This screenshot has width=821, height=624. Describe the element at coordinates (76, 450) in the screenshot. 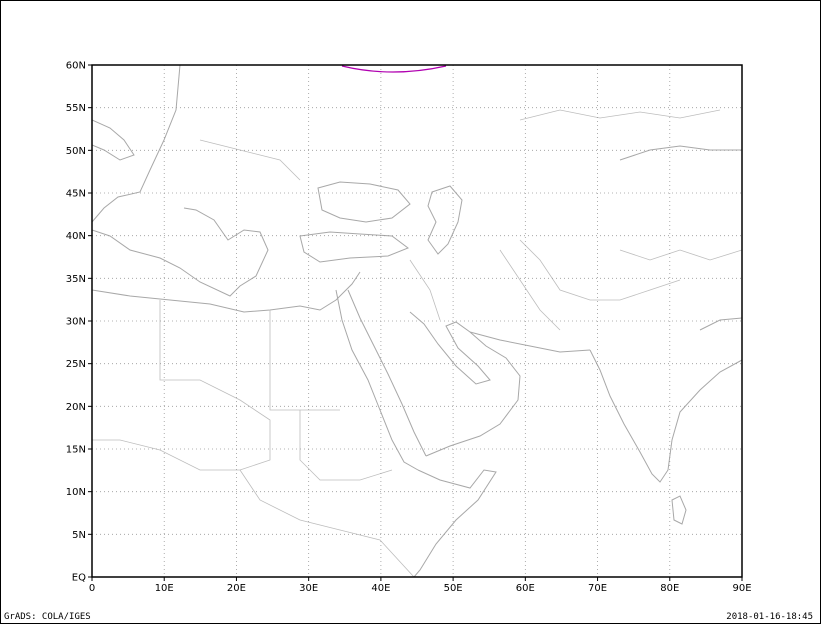

I see `lat-label: 15N` at that location.